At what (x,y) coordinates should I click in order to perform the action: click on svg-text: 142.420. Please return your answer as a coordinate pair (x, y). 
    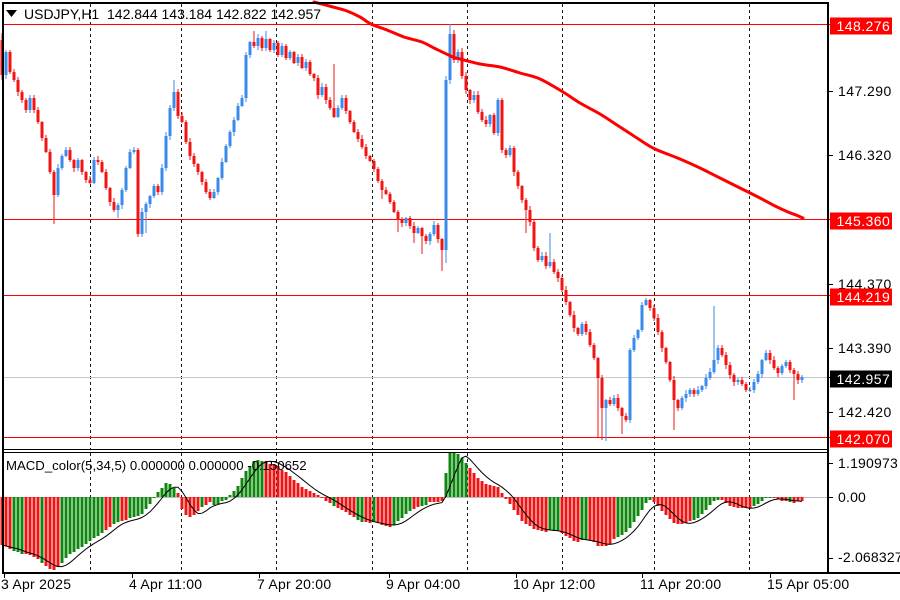
    Looking at the image, I should click on (865, 412).